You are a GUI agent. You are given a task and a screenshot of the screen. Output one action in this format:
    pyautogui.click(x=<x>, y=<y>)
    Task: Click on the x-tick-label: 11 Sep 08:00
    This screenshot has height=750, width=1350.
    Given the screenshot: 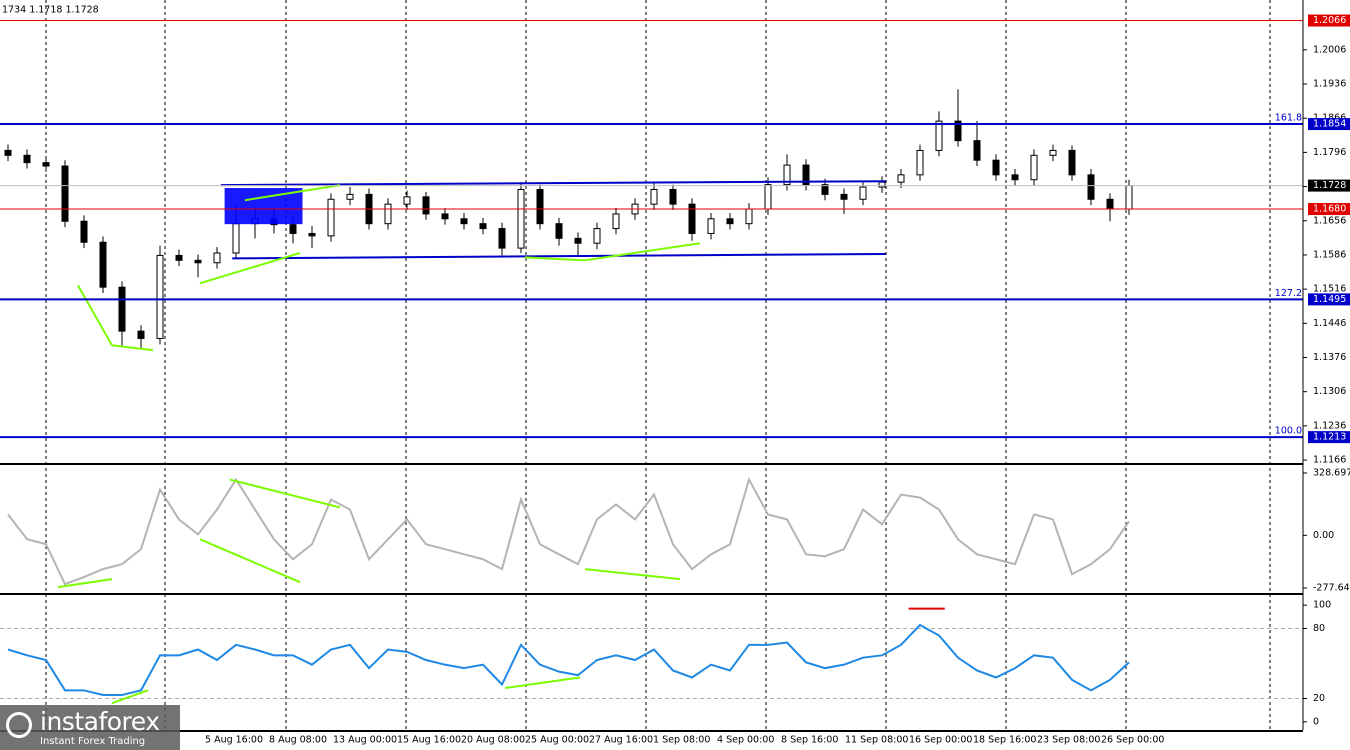 What is the action you would take?
    pyautogui.click(x=876, y=740)
    